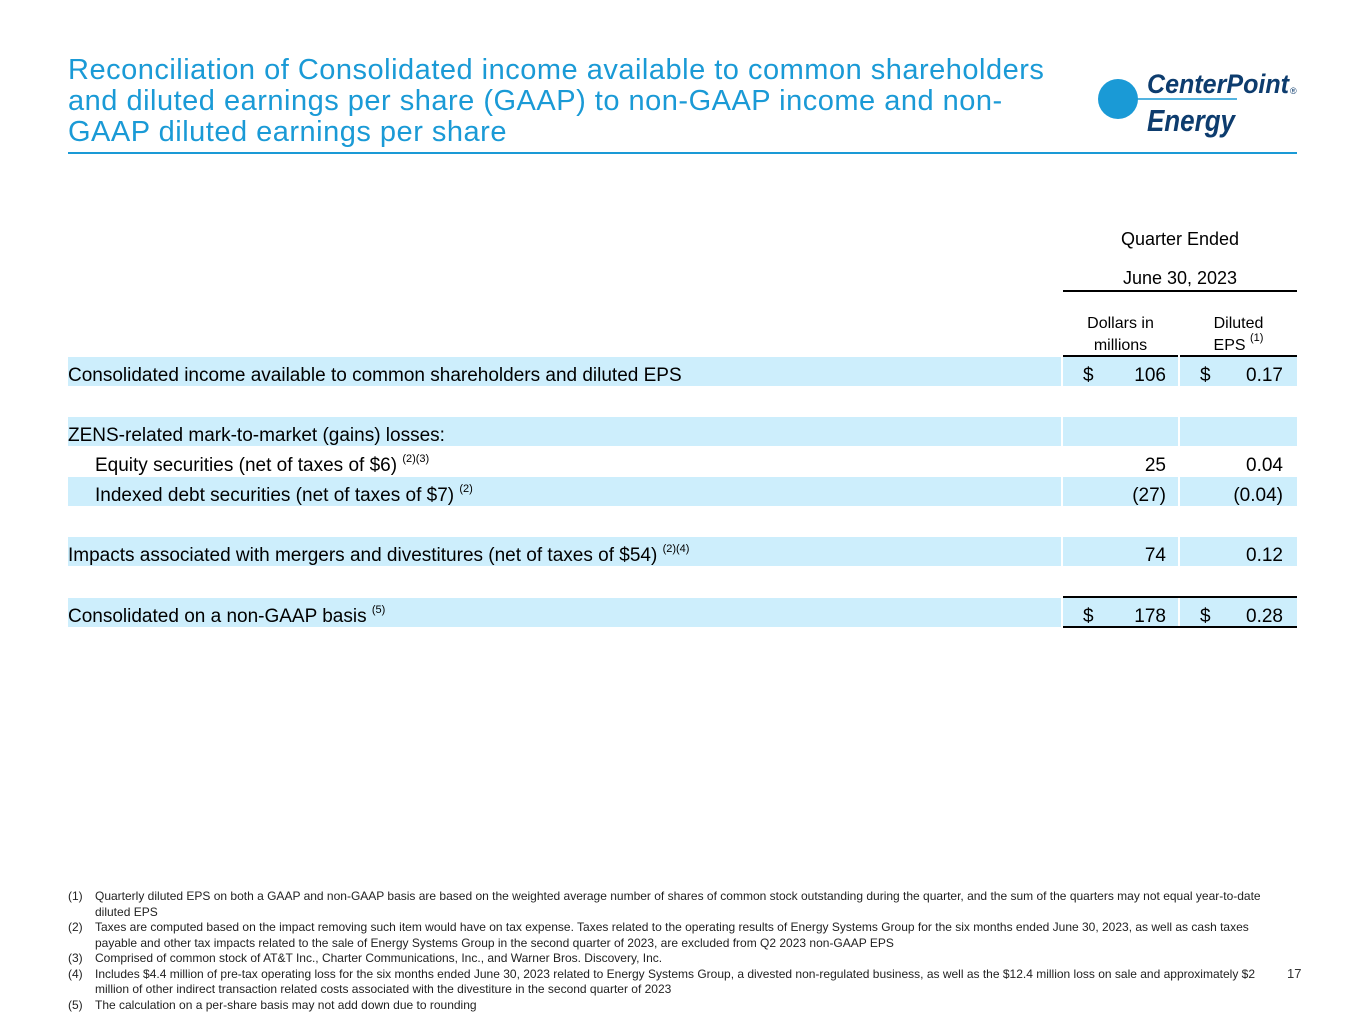  Describe the element at coordinates (1238, 491) in the screenshot. I see `row-eps: (0.04)` at that location.